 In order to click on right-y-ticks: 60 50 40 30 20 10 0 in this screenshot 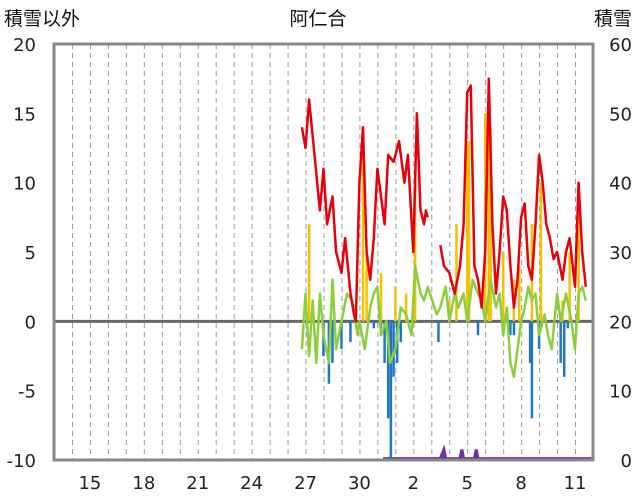, I will do `click(620, 253)`.